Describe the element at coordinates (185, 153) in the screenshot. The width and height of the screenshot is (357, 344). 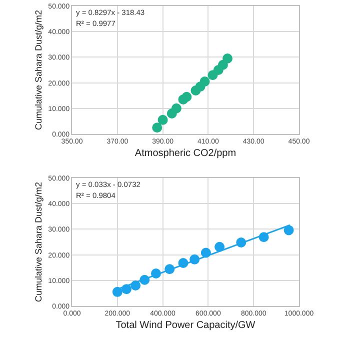
I see `x-axis-title: Atmospheric CO2/ppm` at that location.